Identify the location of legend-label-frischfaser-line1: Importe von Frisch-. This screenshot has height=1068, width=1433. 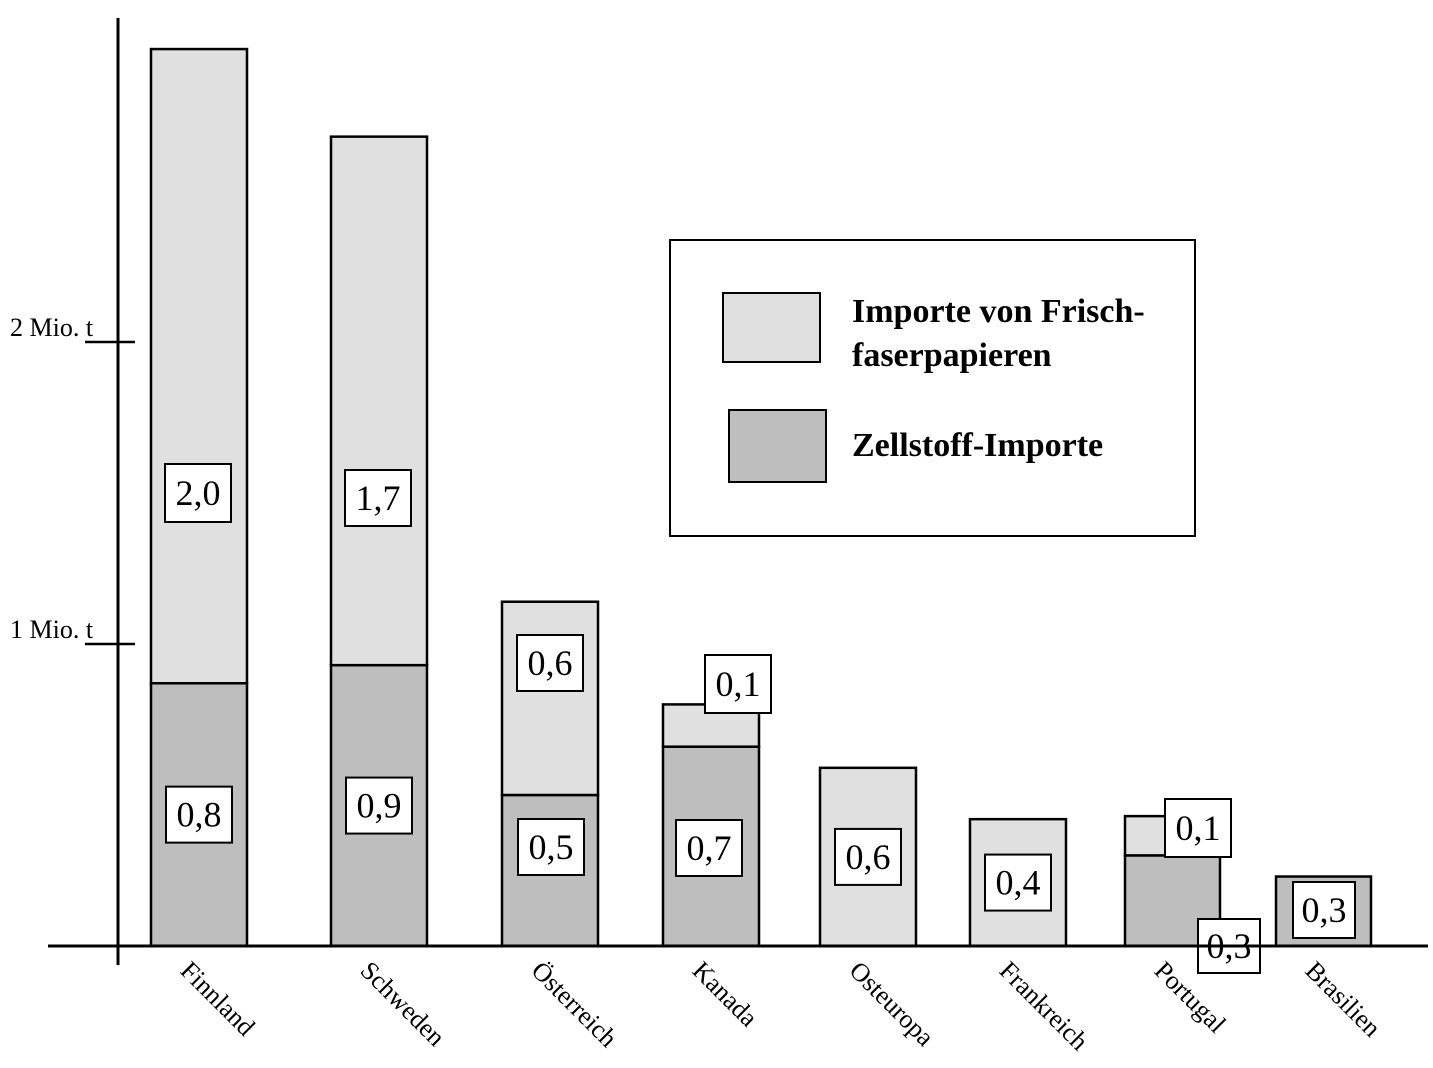
(998, 311).